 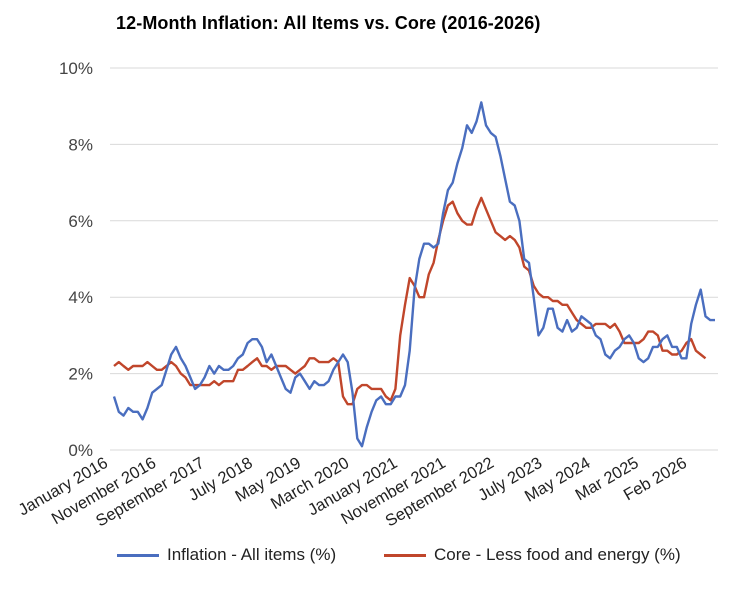 What do you see at coordinates (252, 554) in the screenshot?
I see `legend-label-all-items: Inflation - All items (%)` at bounding box center [252, 554].